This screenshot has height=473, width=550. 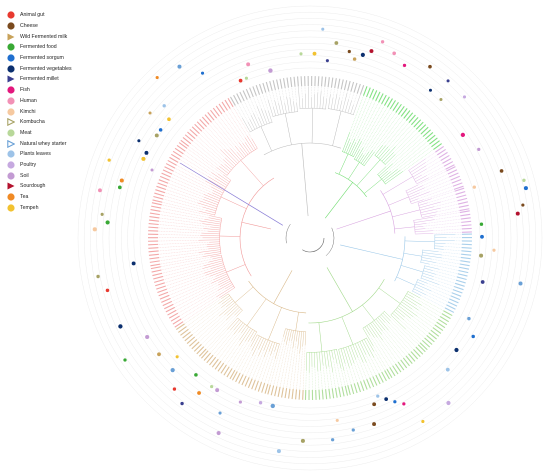 What do you see at coordinates (55, 122) in the screenshot?
I see `legend-item: Kombucha` at bounding box center [55, 122].